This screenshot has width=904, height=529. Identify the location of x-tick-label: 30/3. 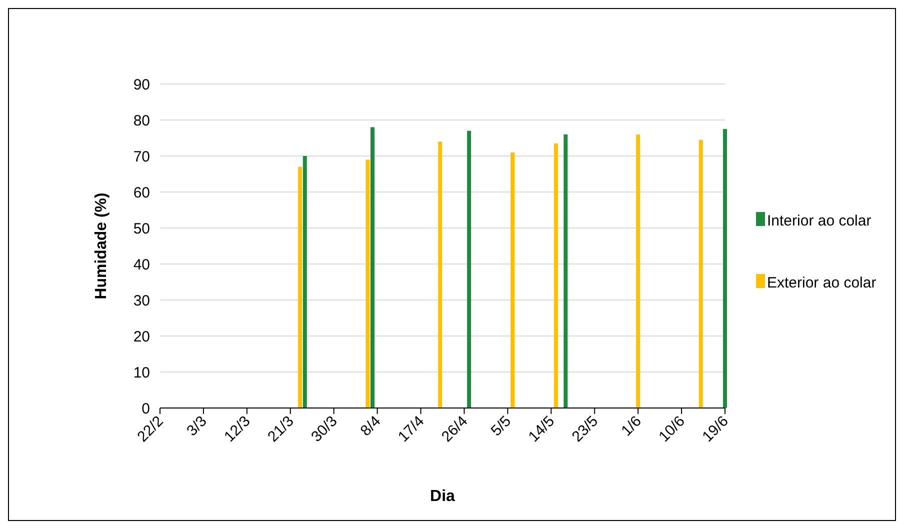
(324, 429).